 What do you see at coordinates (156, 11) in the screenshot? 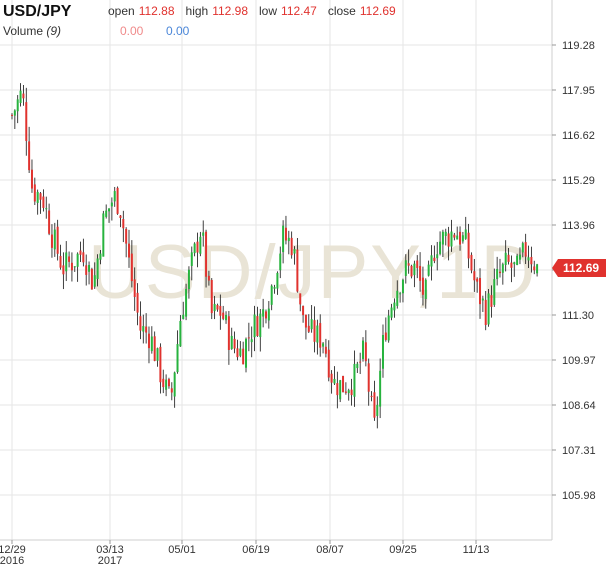
I see `open-value: 112.88` at bounding box center [156, 11].